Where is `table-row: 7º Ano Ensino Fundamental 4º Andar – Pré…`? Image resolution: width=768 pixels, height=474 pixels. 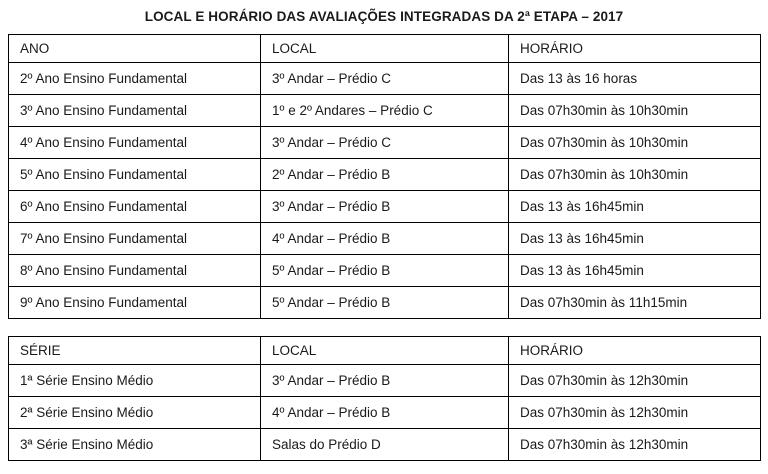 table-row: 7º Ano Ensino Fundamental 4º Andar – Pré… is located at coordinates (384, 238).